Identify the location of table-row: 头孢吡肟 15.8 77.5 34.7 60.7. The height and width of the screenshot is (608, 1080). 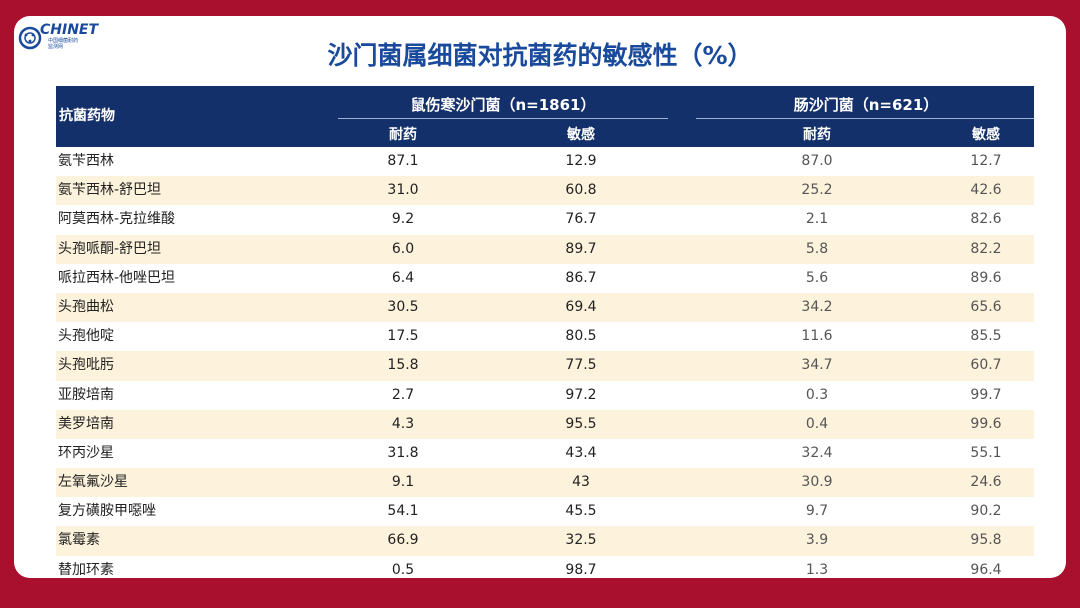
(545, 366).